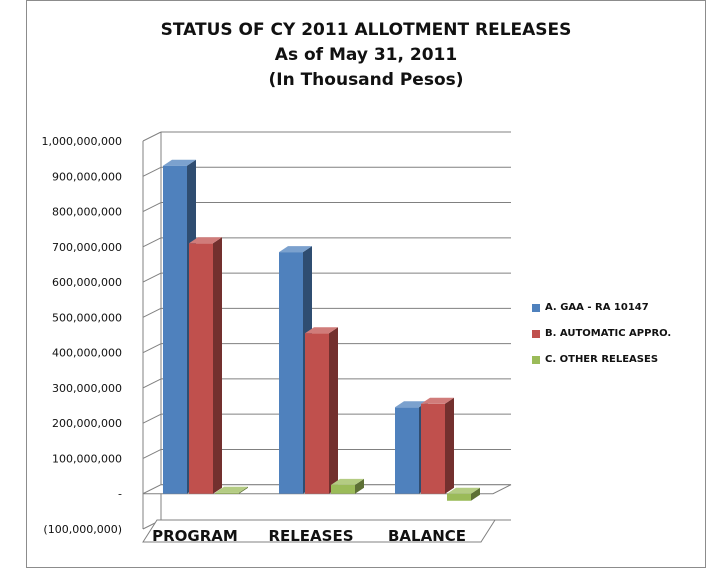  What do you see at coordinates (87, 282) in the screenshot?
I see `y-tick-label: 600,000,000` at bounding box center [87, 282].